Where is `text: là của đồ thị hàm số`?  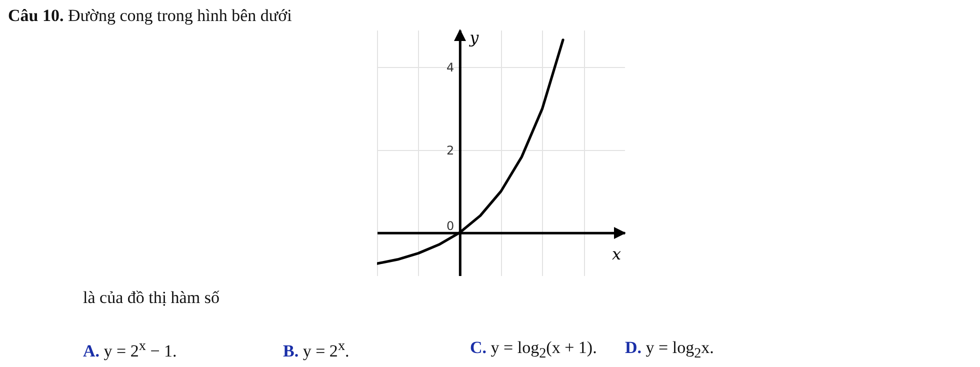 text: là của đồ thị hàm số is located at coordinates (151, 298).